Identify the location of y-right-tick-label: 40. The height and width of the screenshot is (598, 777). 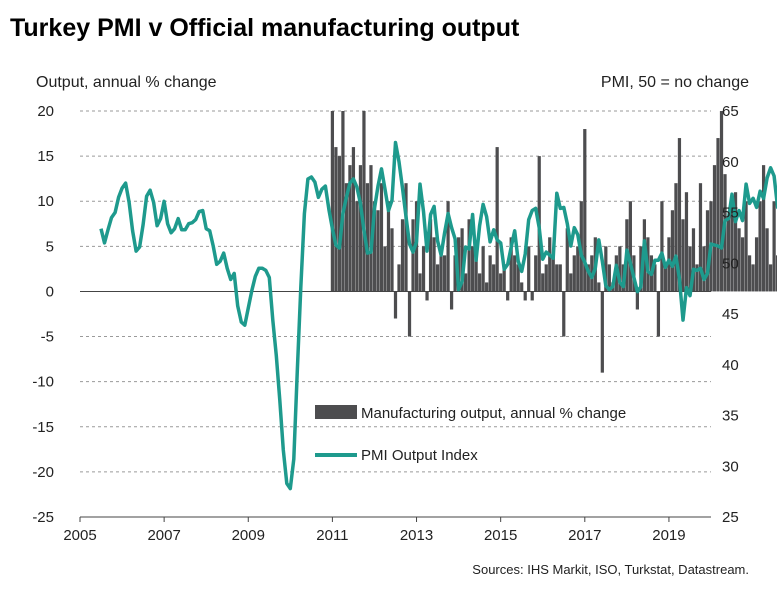
(730, 365).